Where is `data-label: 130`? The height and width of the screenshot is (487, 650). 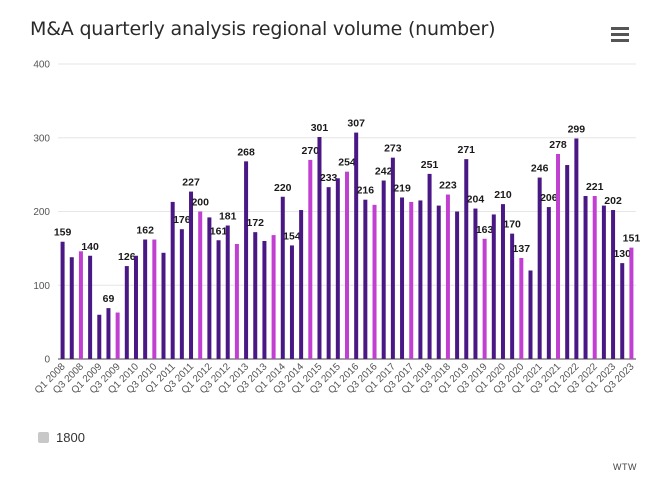
data-label: 130 is located at coordinates (622, 254).